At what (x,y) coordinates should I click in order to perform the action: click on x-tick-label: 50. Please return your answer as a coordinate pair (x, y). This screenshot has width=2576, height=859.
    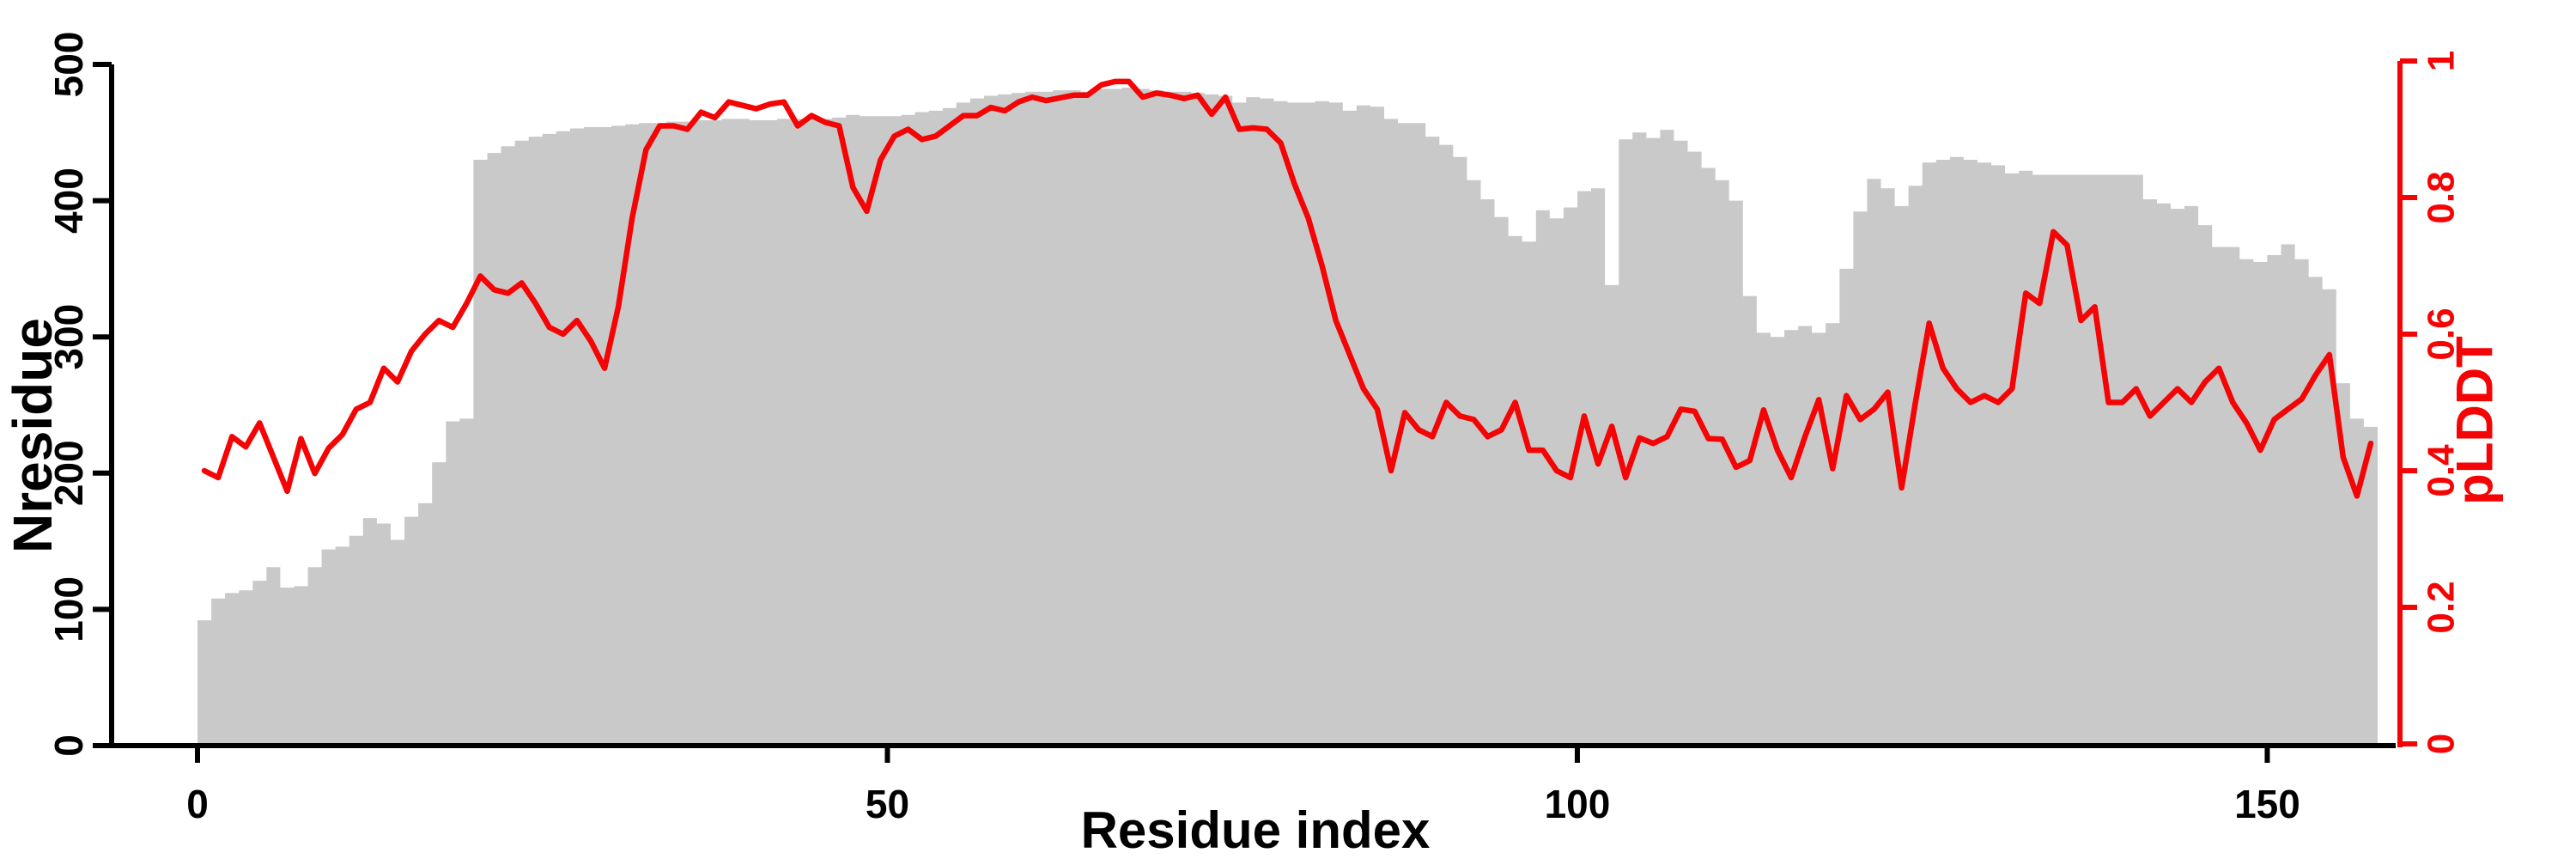
    Looking at the image, I should click on (888, 804).